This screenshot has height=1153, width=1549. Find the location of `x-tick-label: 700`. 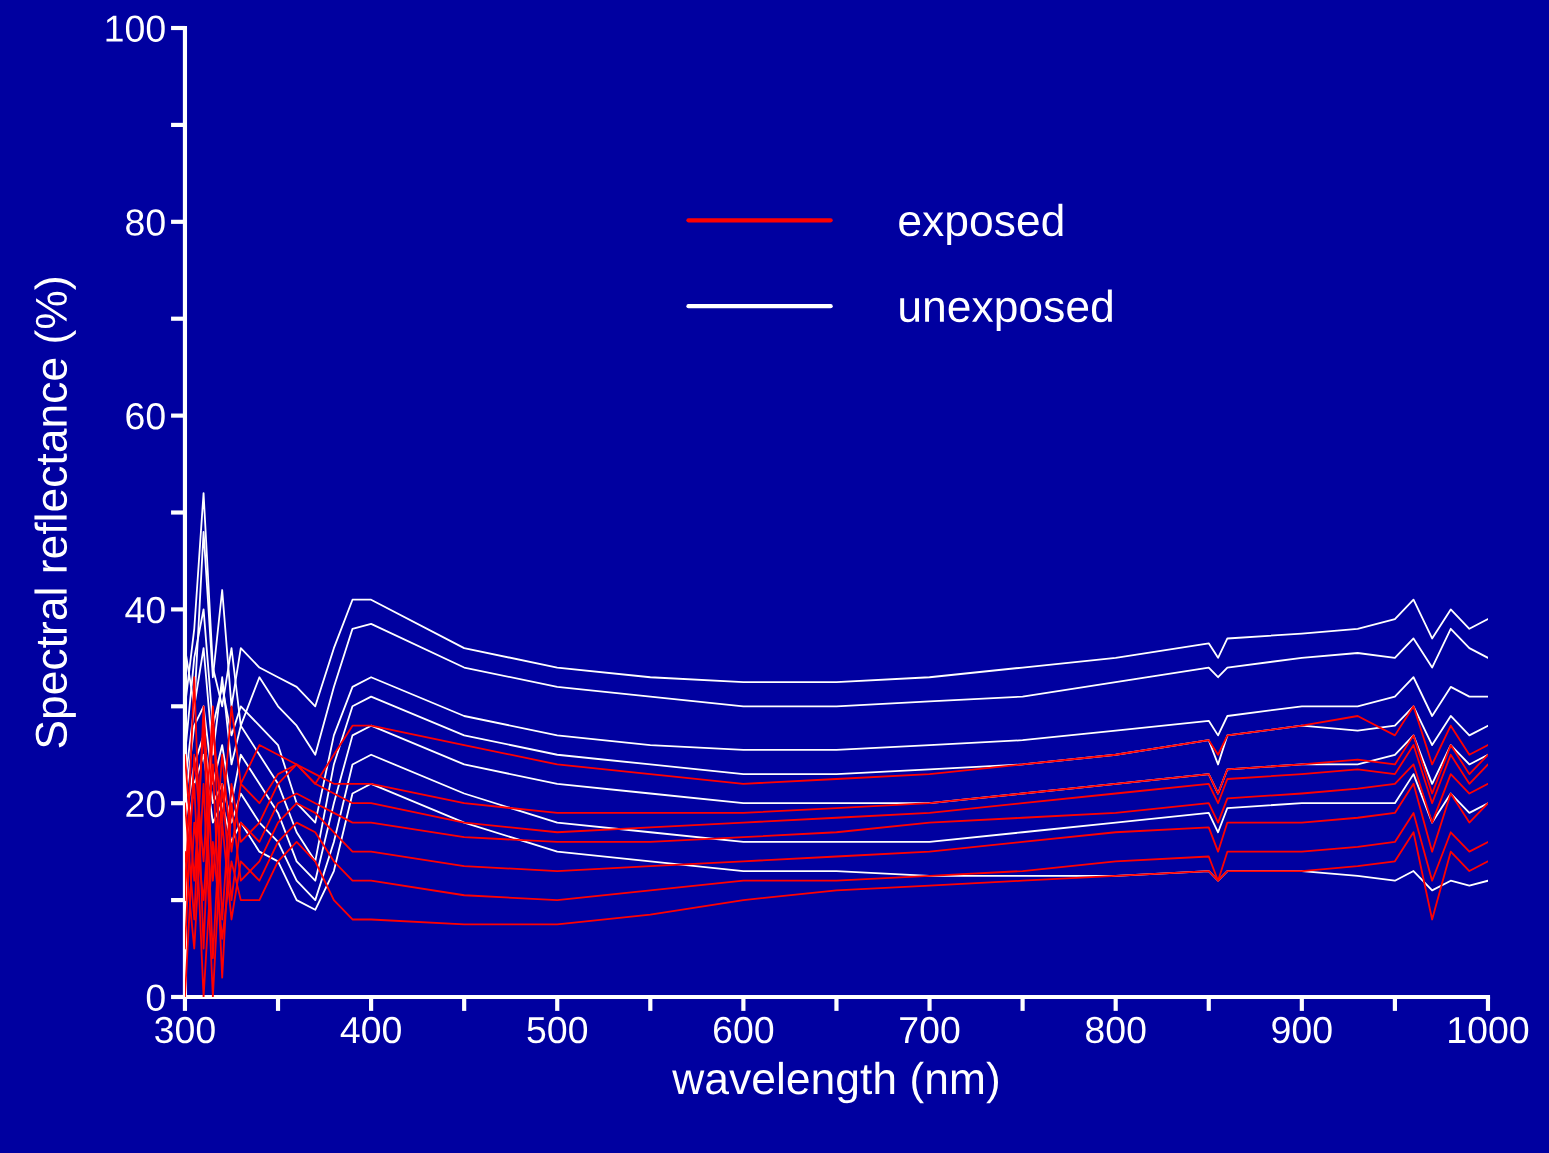

x-tick-label: 700 is located at coordinates (930, 1030).